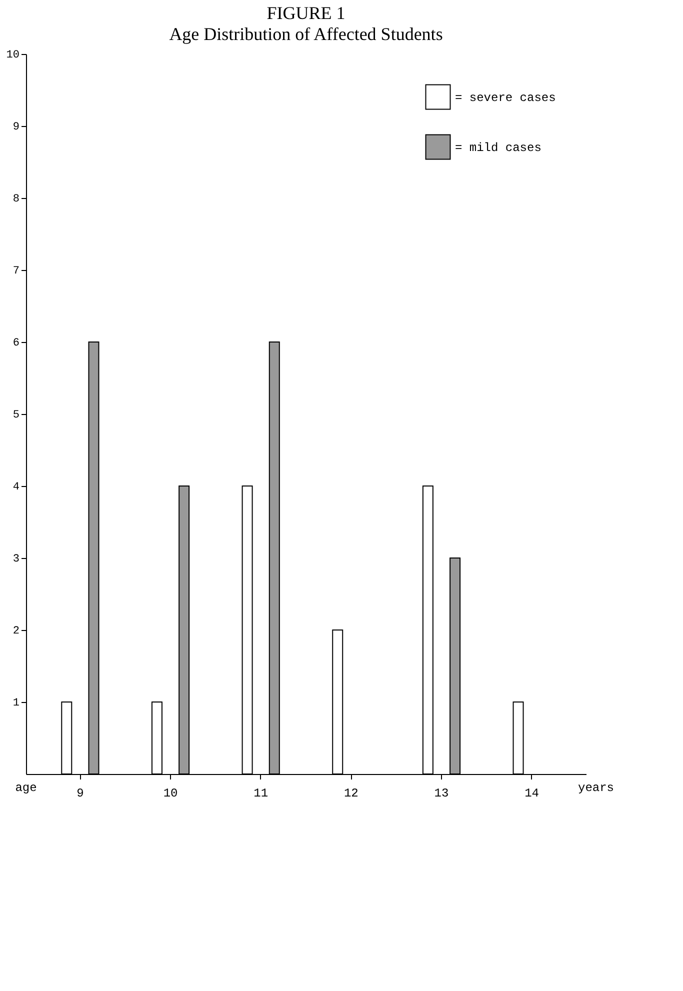 This screenshot has height=991, width=683. Describe the element at coordinates (16, 488) in the screenshot. I see `y-tick-label: 4` at that location.